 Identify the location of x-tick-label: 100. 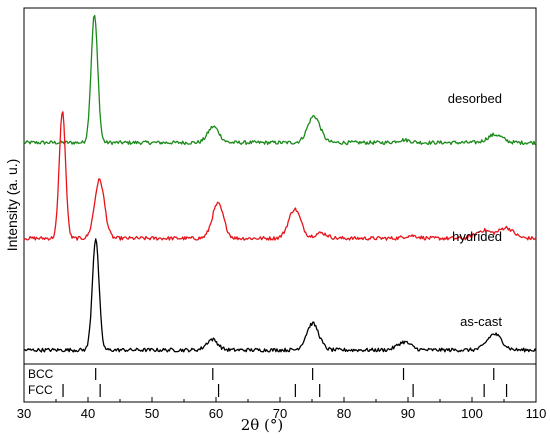
(472, 413).